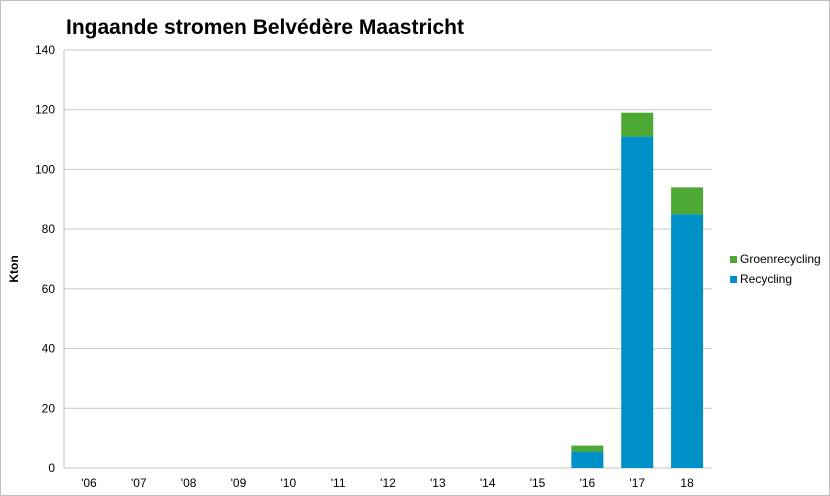  What do you see at coordinates (588, 483) in the screenshot?
I see `x-tick-label: '16` at bounding box center [588, 483].